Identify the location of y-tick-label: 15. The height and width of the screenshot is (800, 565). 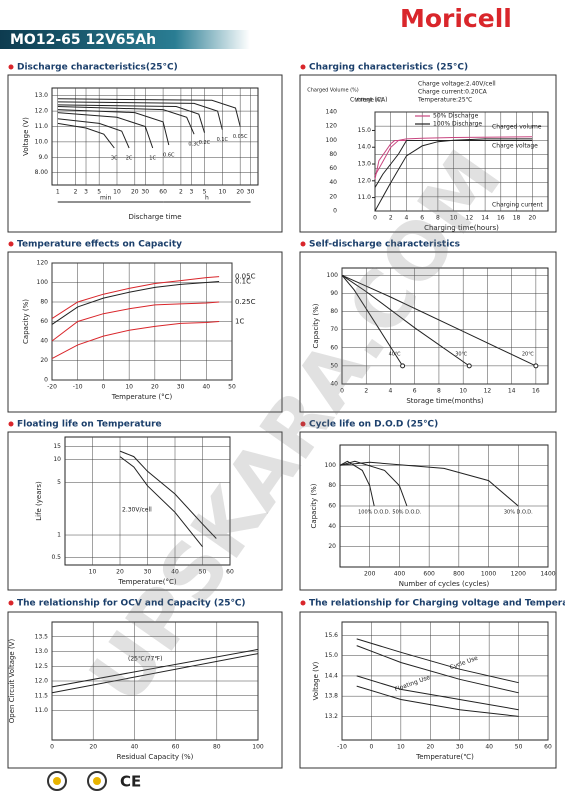
(57, 446).